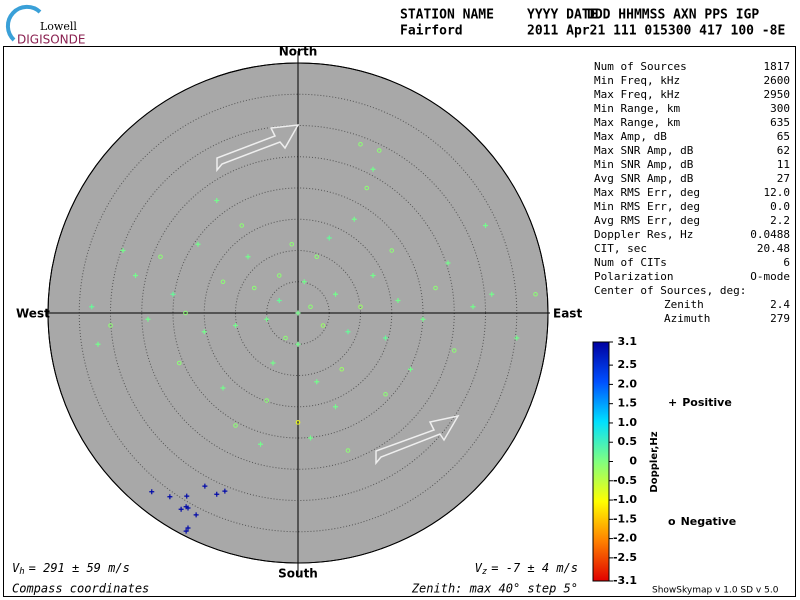 This screenshot has width=800, height=600. What do you see at coordinates (672, 521) in the screenshot?
I see `legend-marker: o` at bounding box center [672, 521].